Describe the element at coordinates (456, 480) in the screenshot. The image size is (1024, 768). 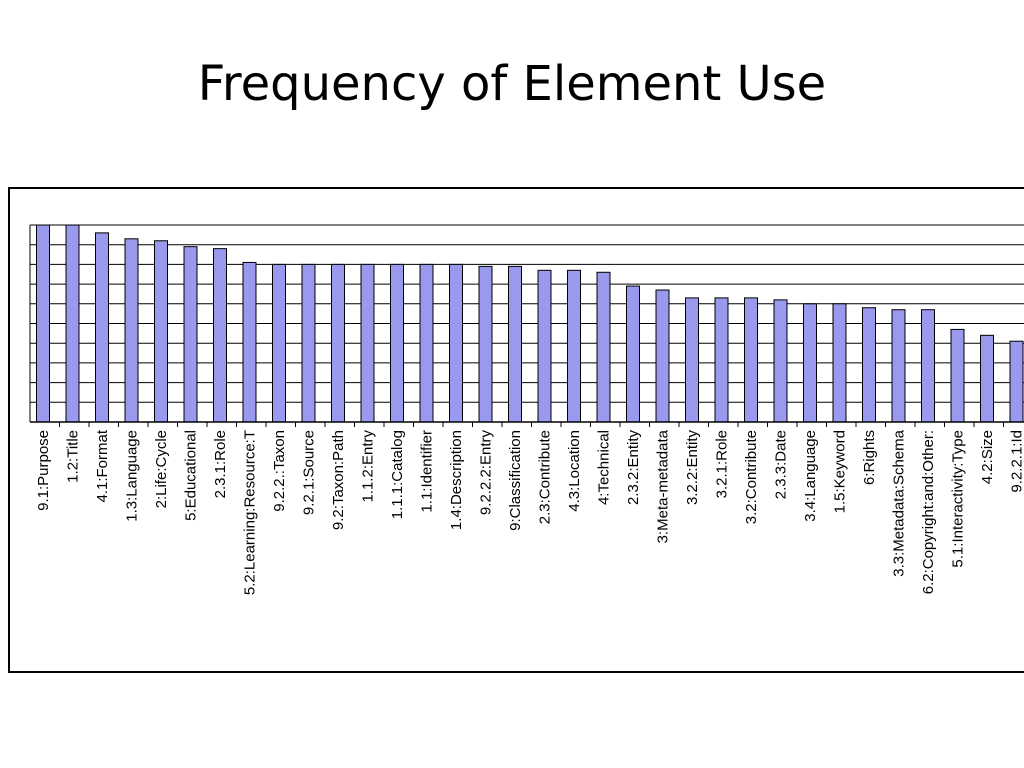
I see `x-tick-label: 1.4:Description` at that location.